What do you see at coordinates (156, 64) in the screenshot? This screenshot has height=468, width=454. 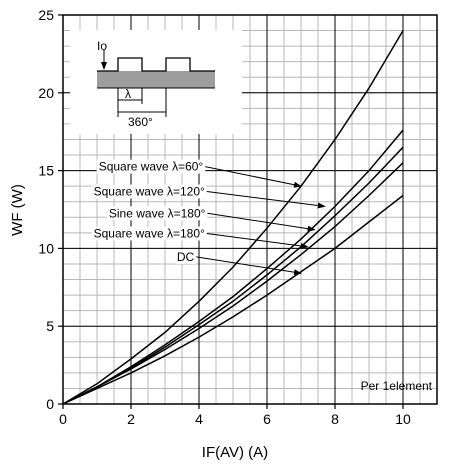 I see `inset-waveform` at bounding box center [156, 64].